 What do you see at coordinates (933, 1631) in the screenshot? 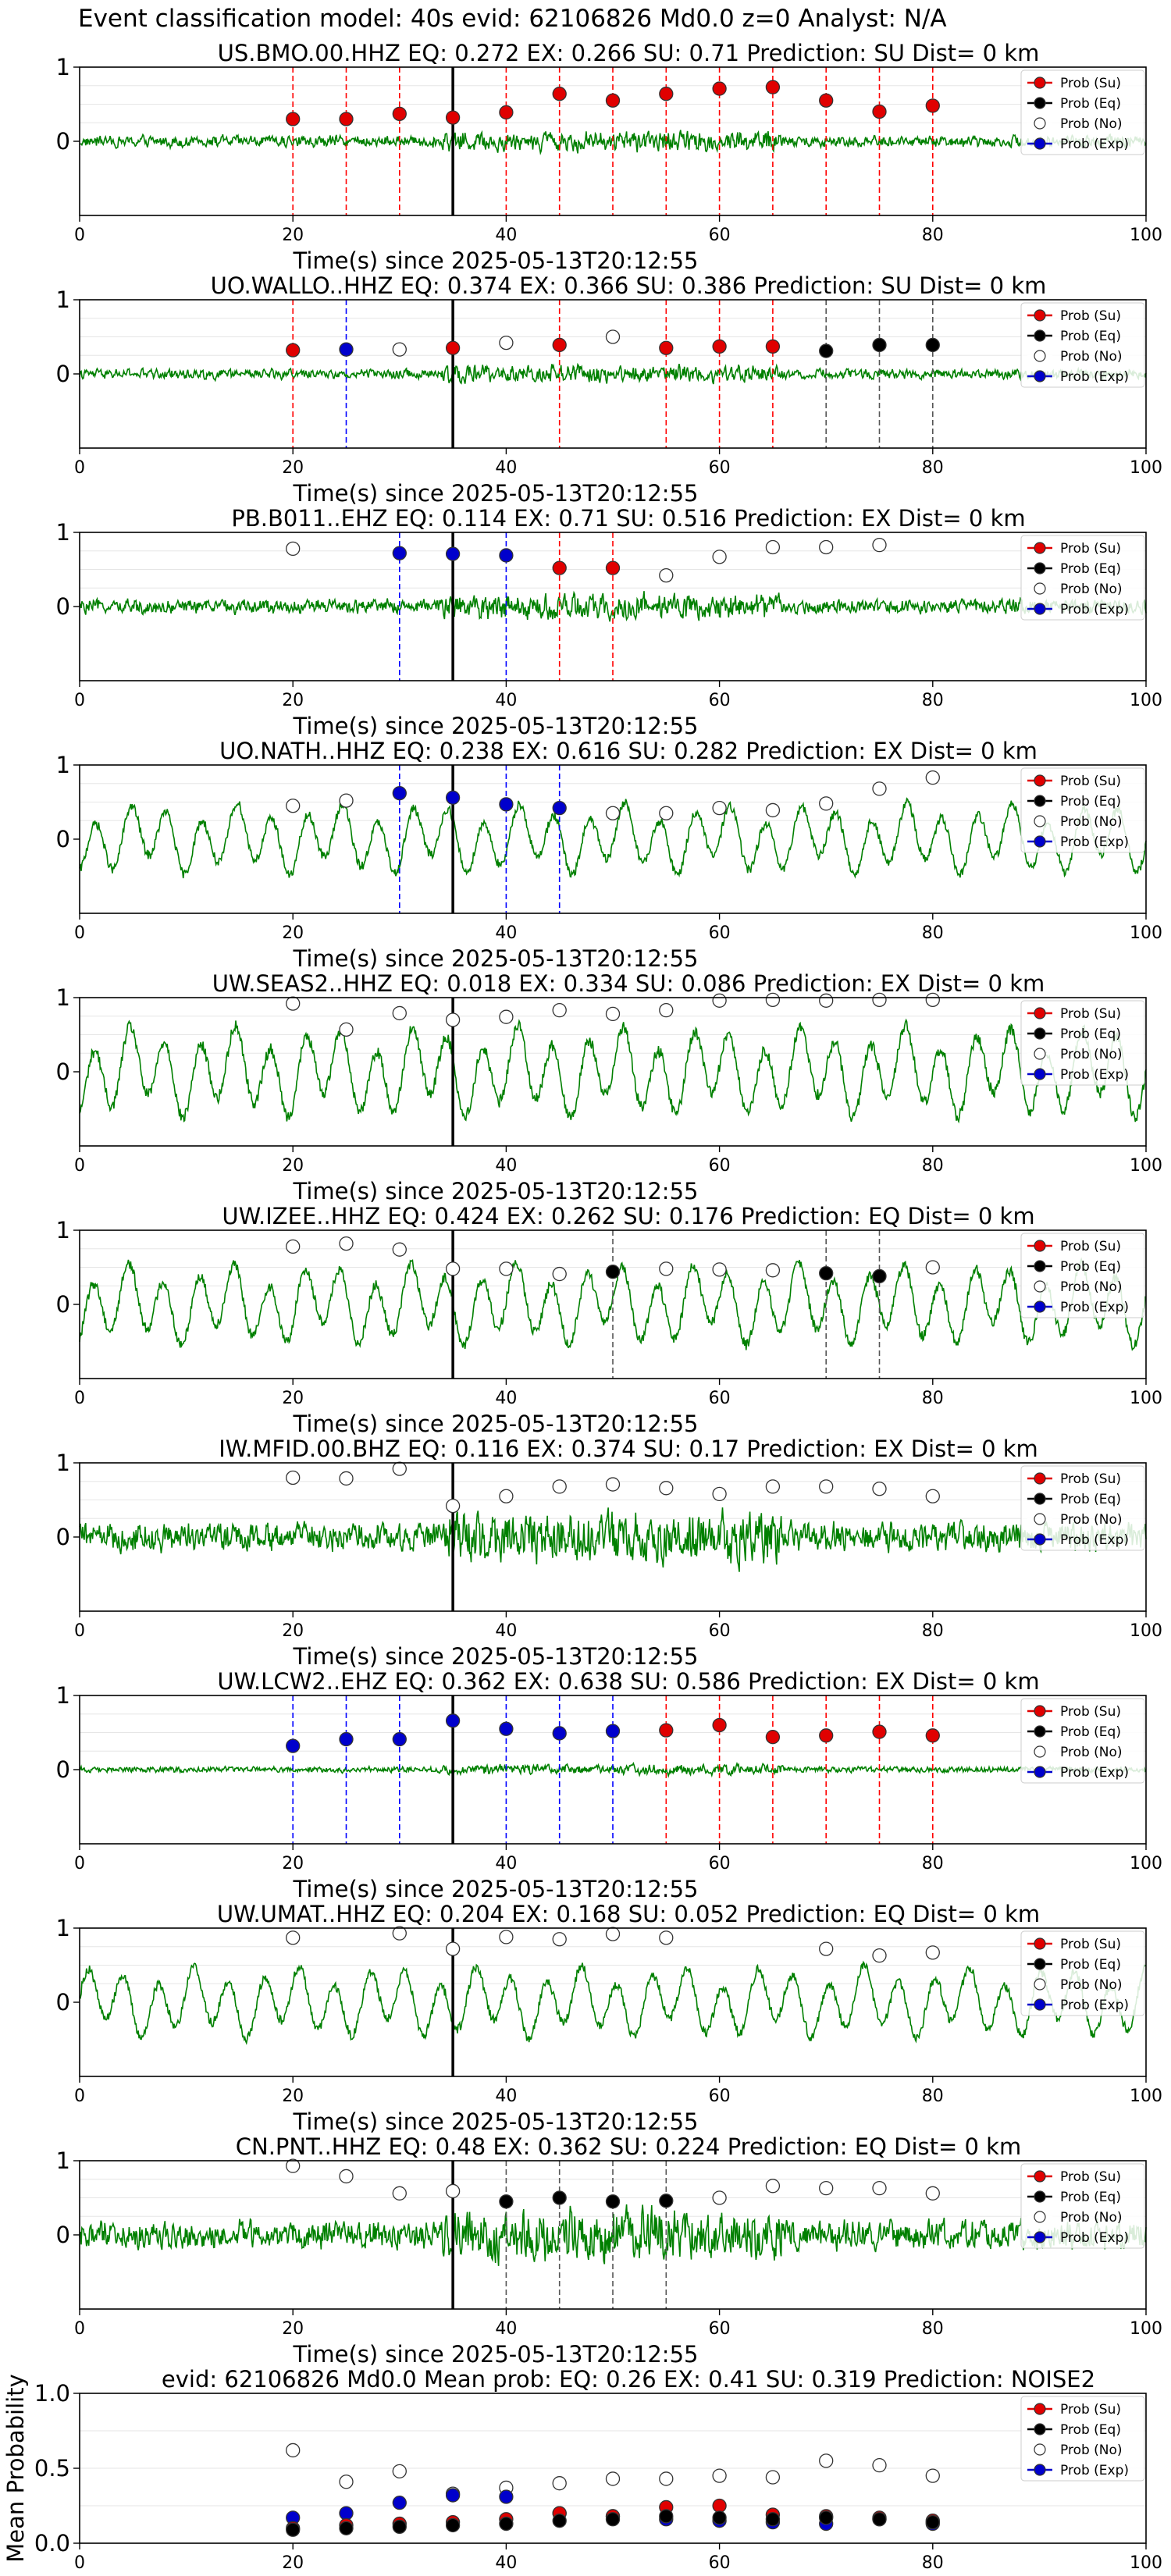
I see `x-tick-label: 80` at bounding box center [933, 1631].